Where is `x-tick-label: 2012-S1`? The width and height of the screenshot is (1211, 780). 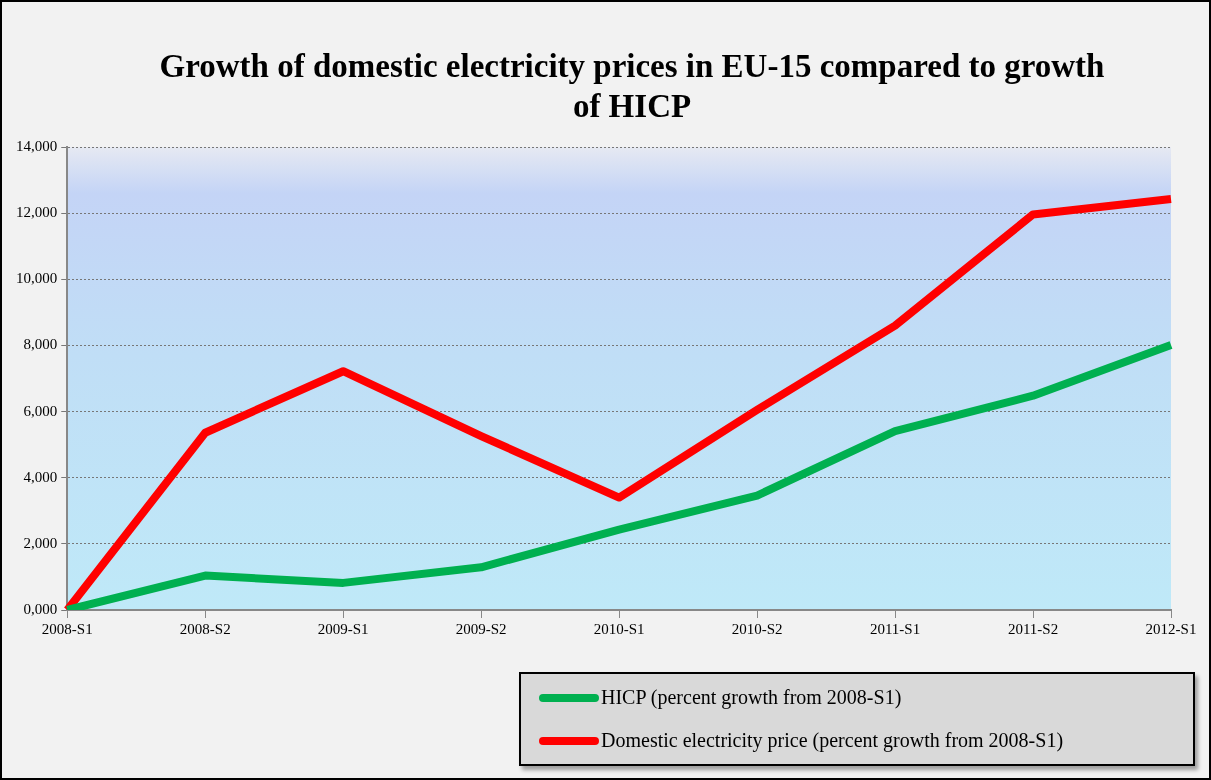
x-tick-label: 2012-S1 is located at coordinates (1171, 628).